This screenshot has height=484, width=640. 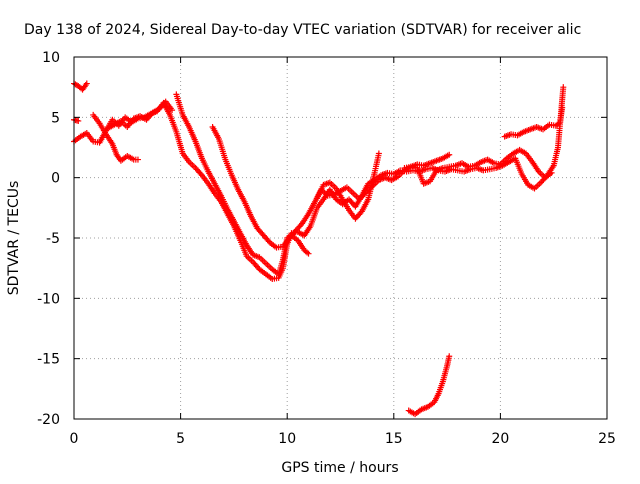 What do you see at coordinates (533, 122) in the screenshot?
I see `series-track-h` at bounding box center [533, 122].